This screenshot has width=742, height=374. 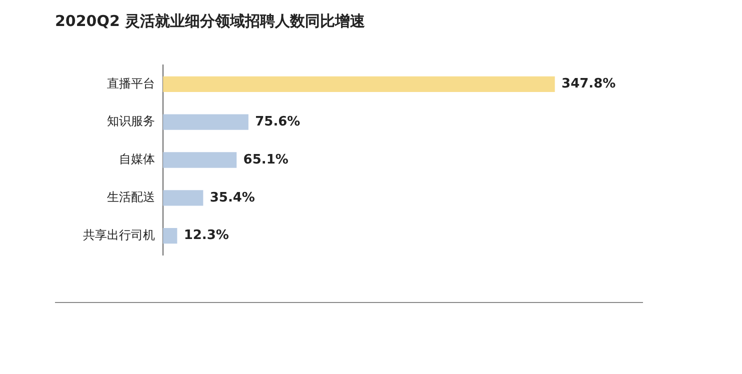 What do you see at coordinates (232, 198) in the screenshot?
I see `data-label: 35.4%` at bounding box center [232, 198].